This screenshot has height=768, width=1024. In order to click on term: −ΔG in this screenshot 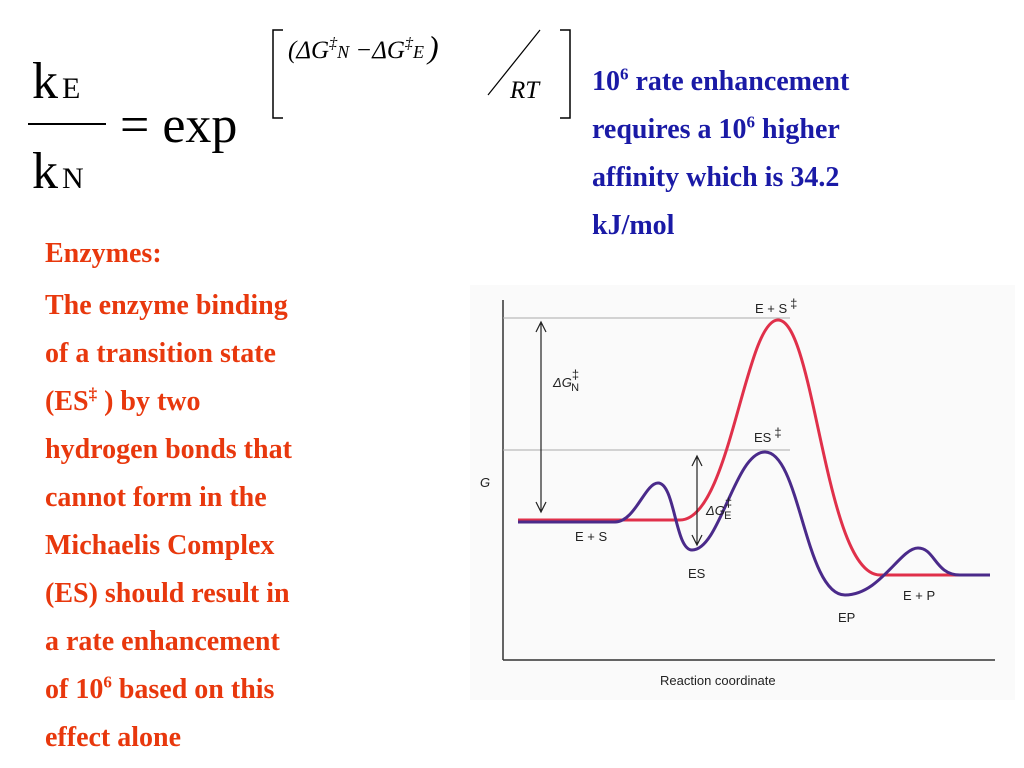, I will do `click(377, 50)`.